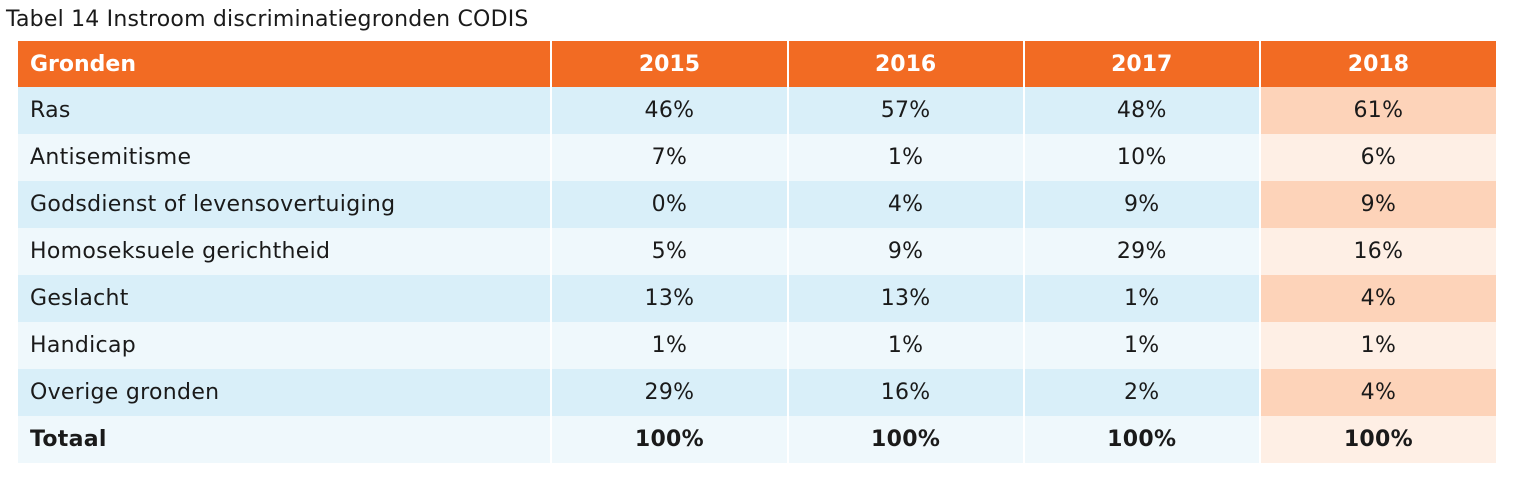 The width and height of the screenshot is (1514, 498). What do you see at coordinates (285, 64) in the screenshot?
I see `header-gronden: Gronden` at bounding box center [285, 64].